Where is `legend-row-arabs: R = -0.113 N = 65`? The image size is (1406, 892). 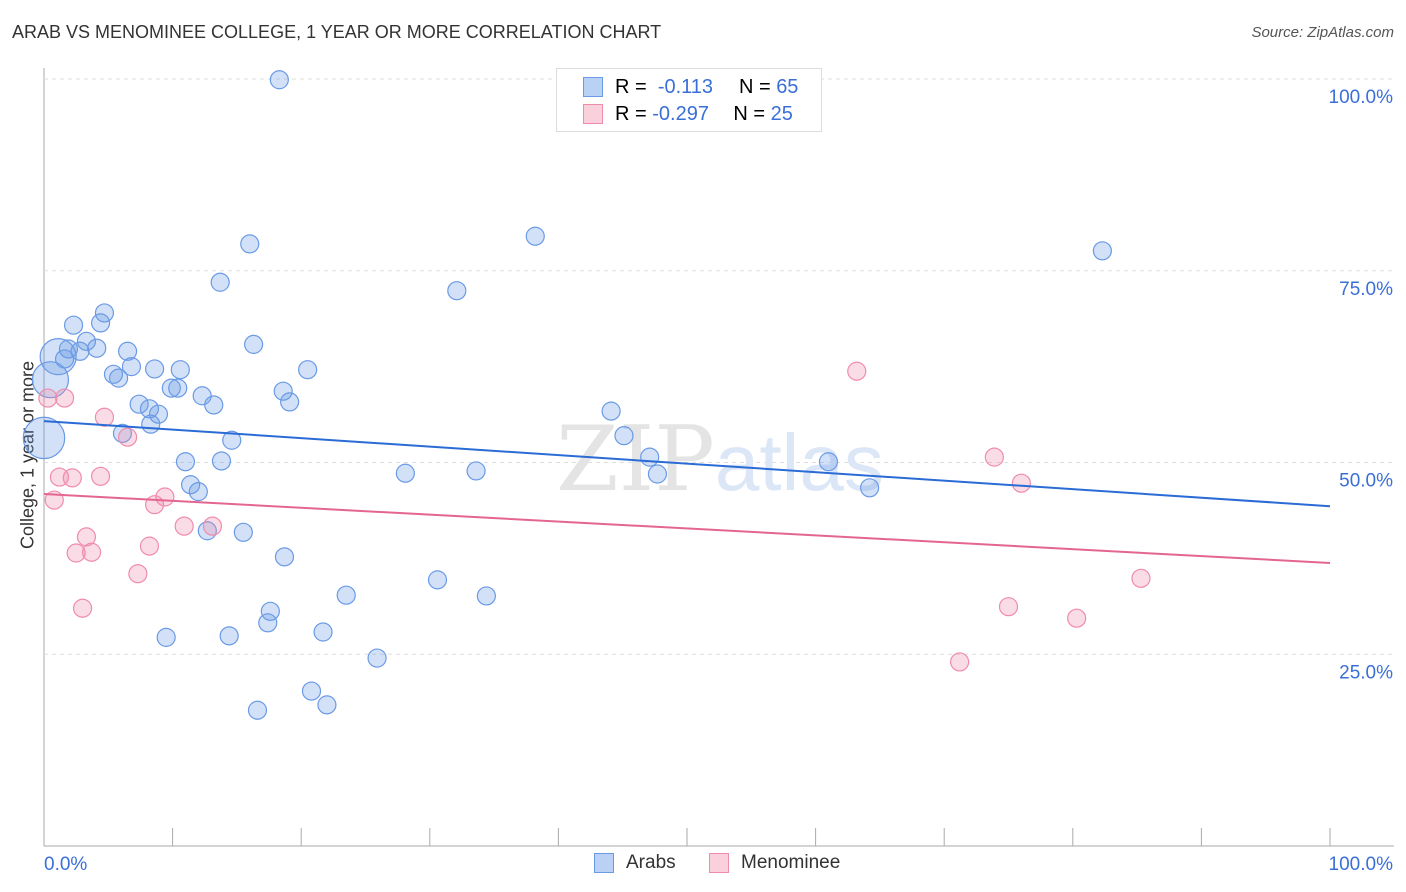 legend-row-arabs: R = -0.113 N = 65 is located at coordinates (690, 87).